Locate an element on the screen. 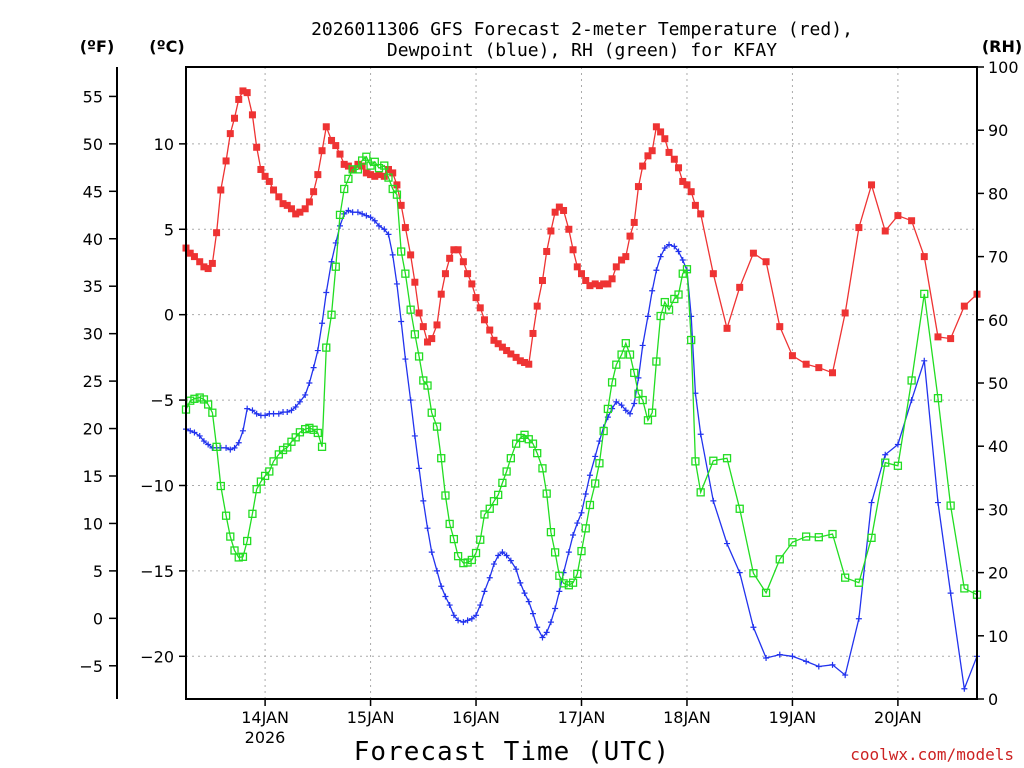 This screenshot has height=768, width=1024. rh-tick-label: 30 is located at coordinates (998, 509).